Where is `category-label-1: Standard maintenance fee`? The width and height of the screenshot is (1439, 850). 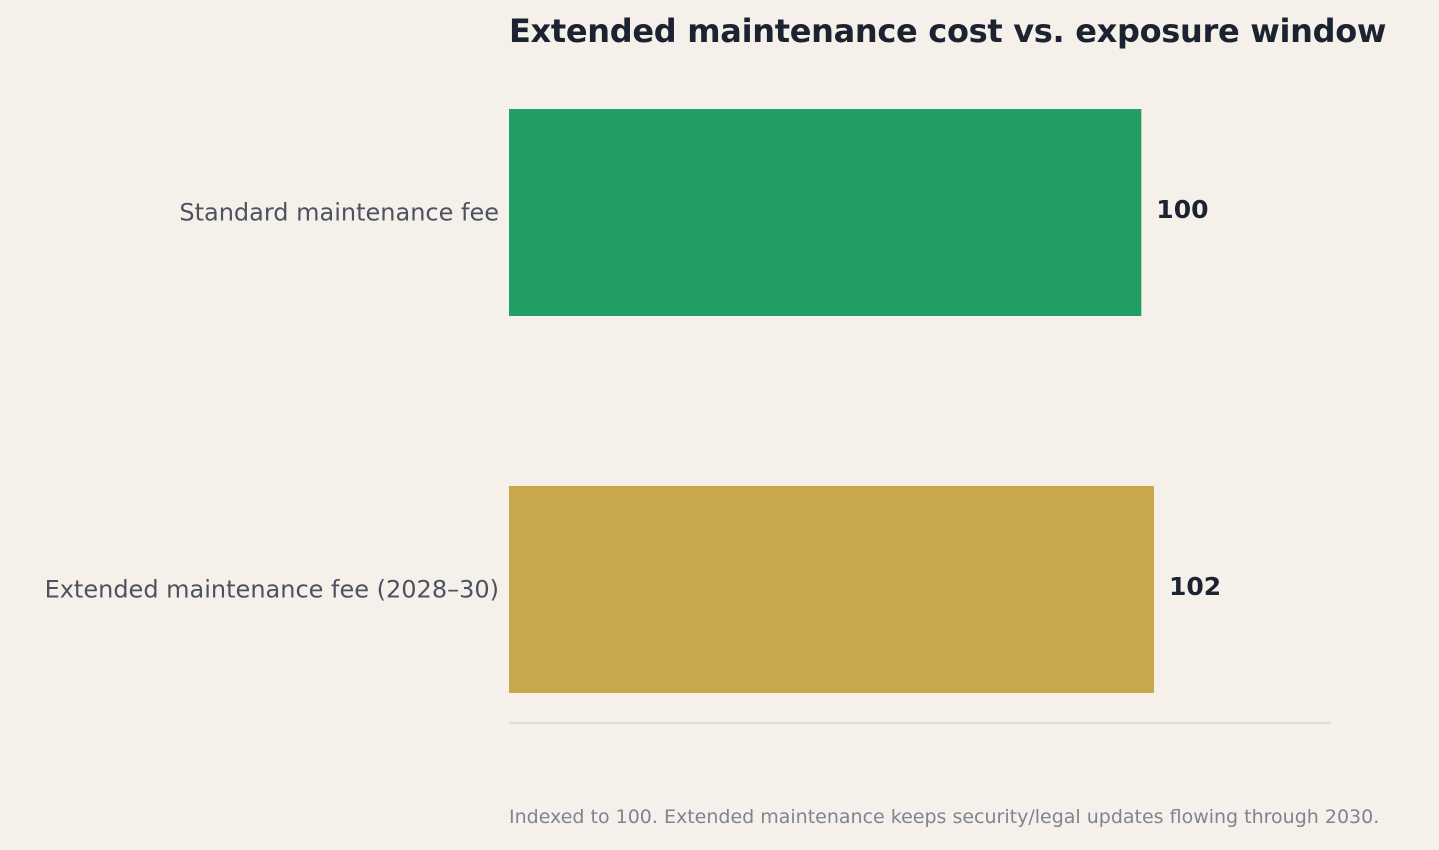 category-label-1: Standard maintenance fee is located at coordinates (339, 213).